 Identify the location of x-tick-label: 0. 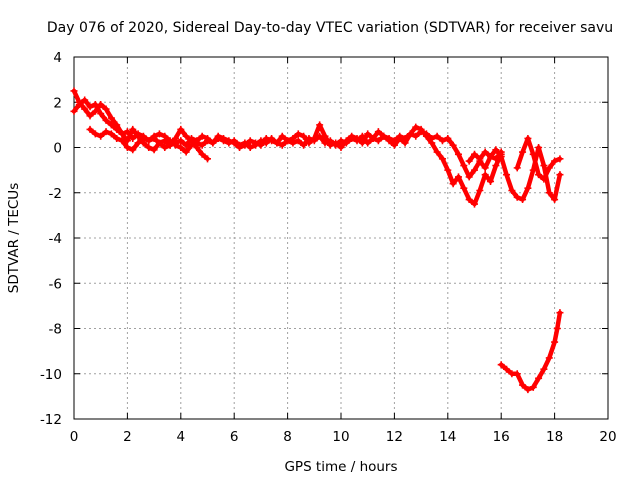
(74, 437).